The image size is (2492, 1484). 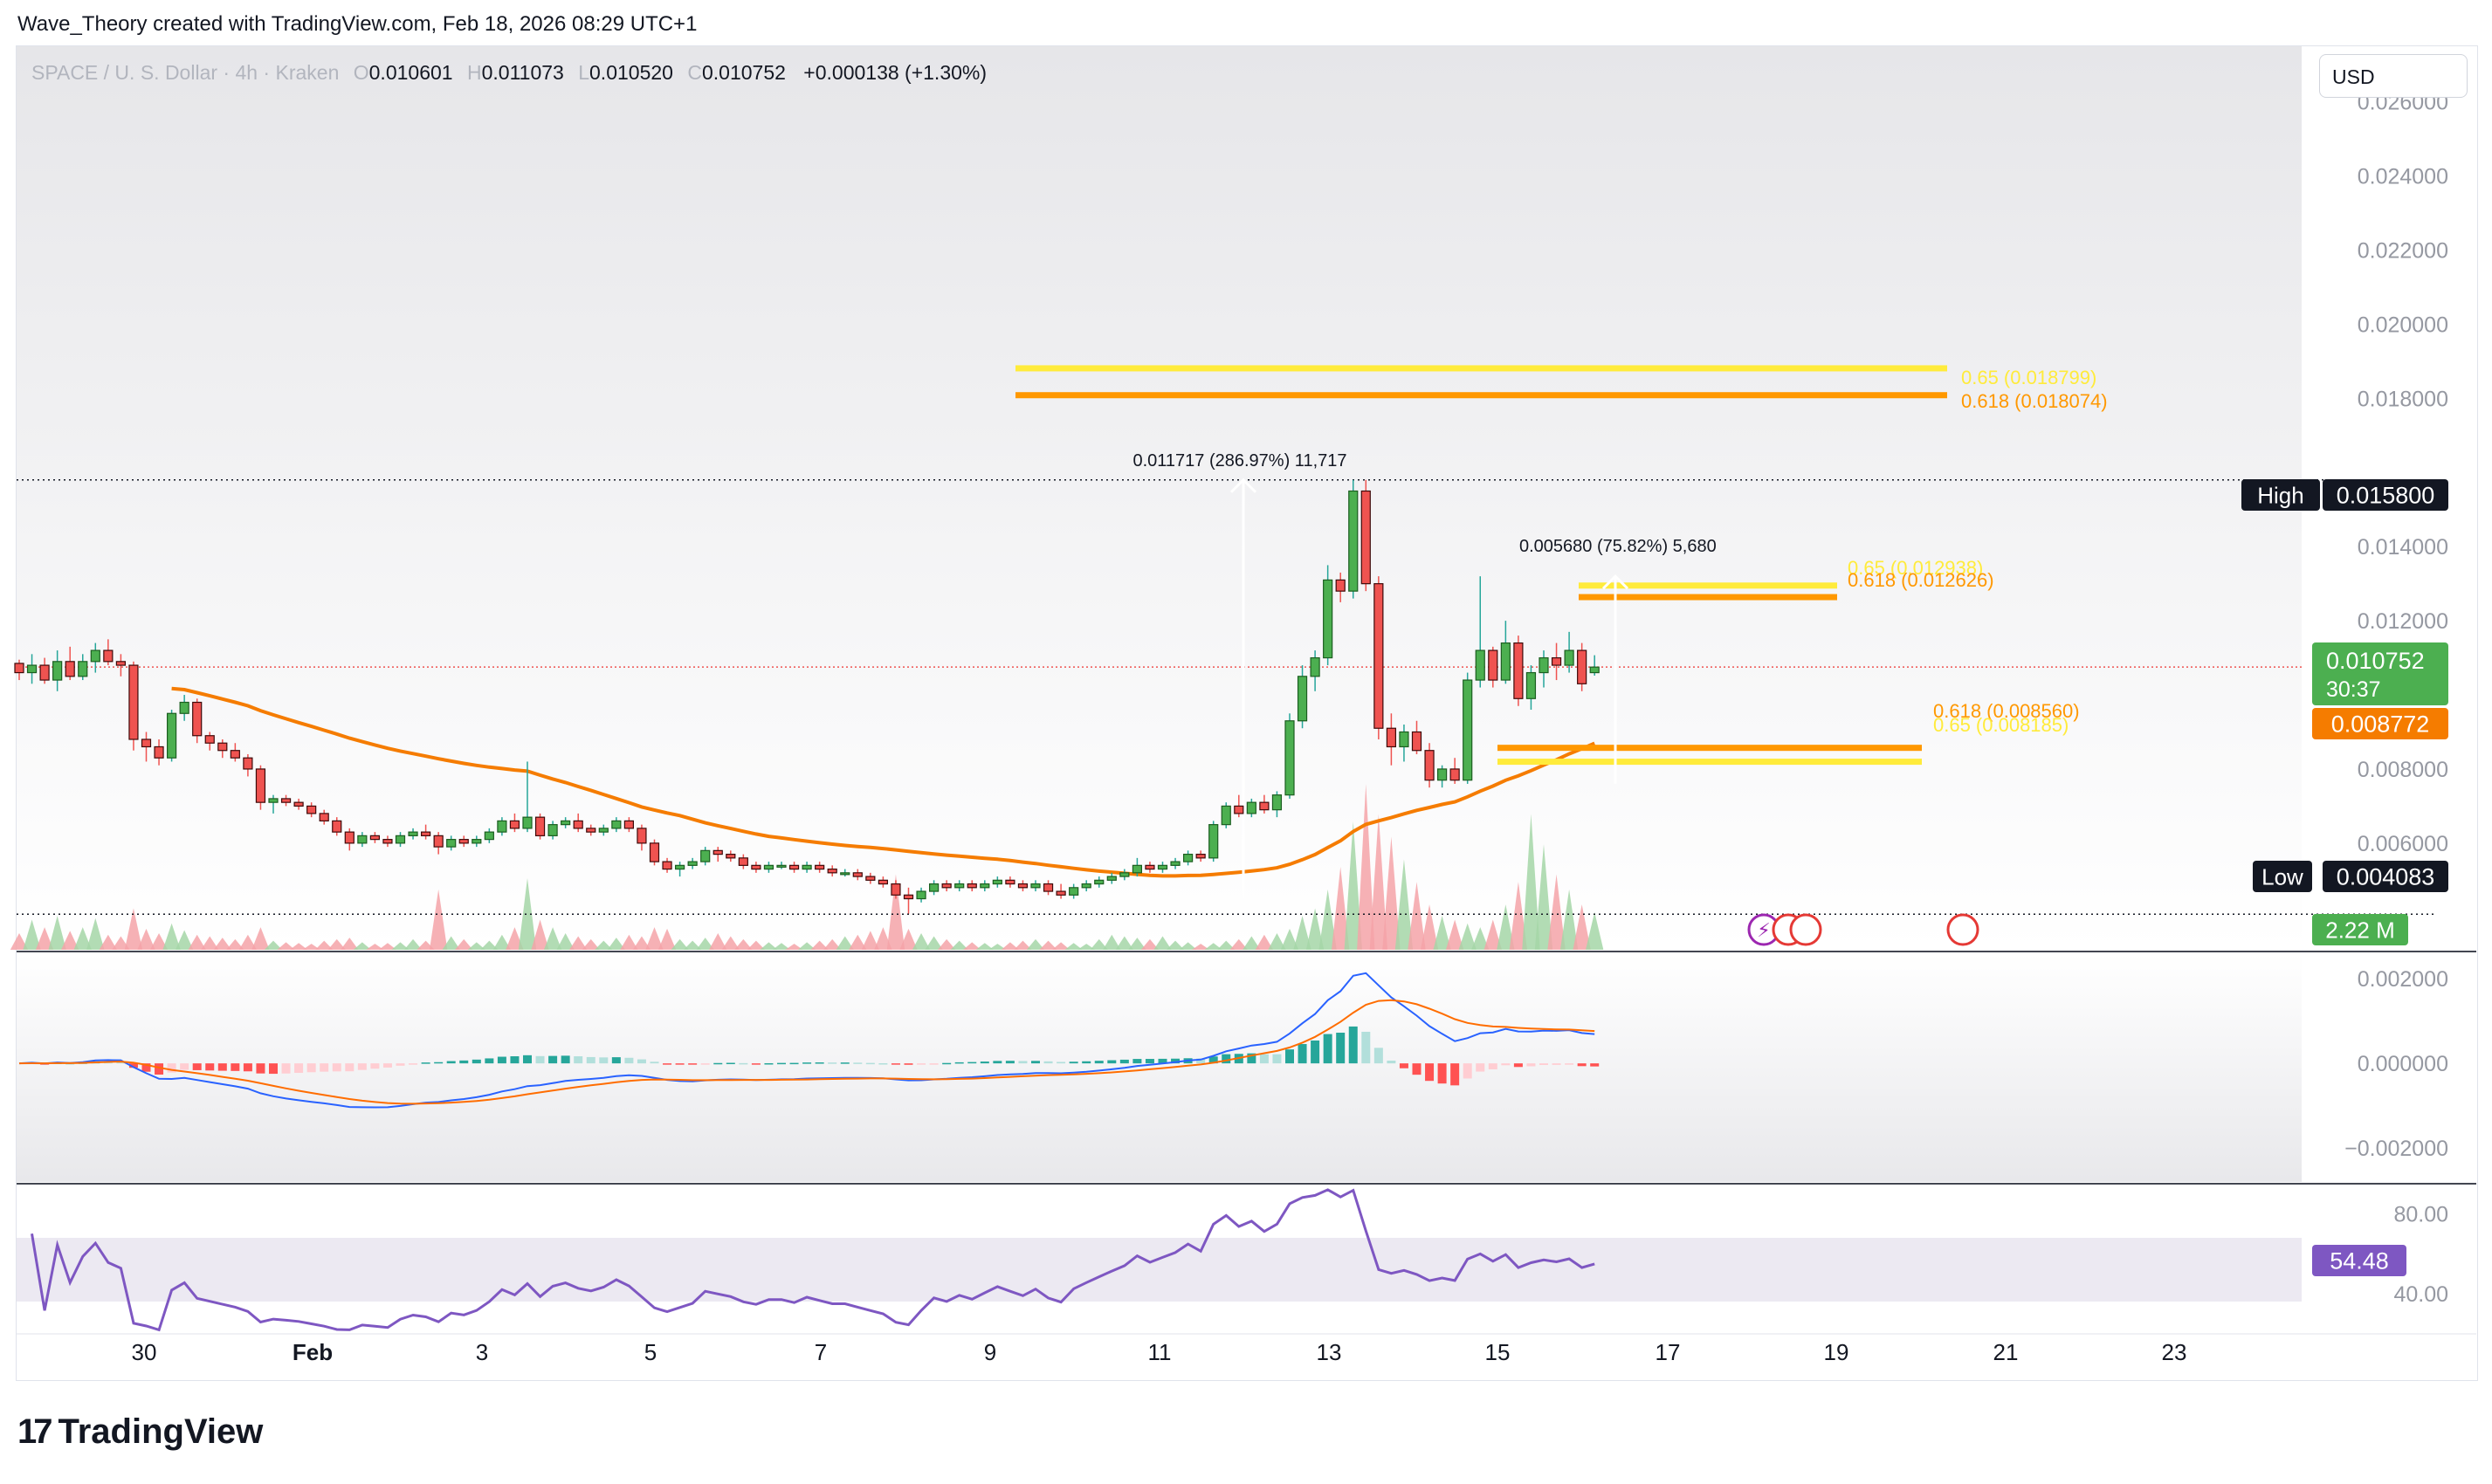 I want to click on high-marker-label: High, so click(x=2280, y=495).